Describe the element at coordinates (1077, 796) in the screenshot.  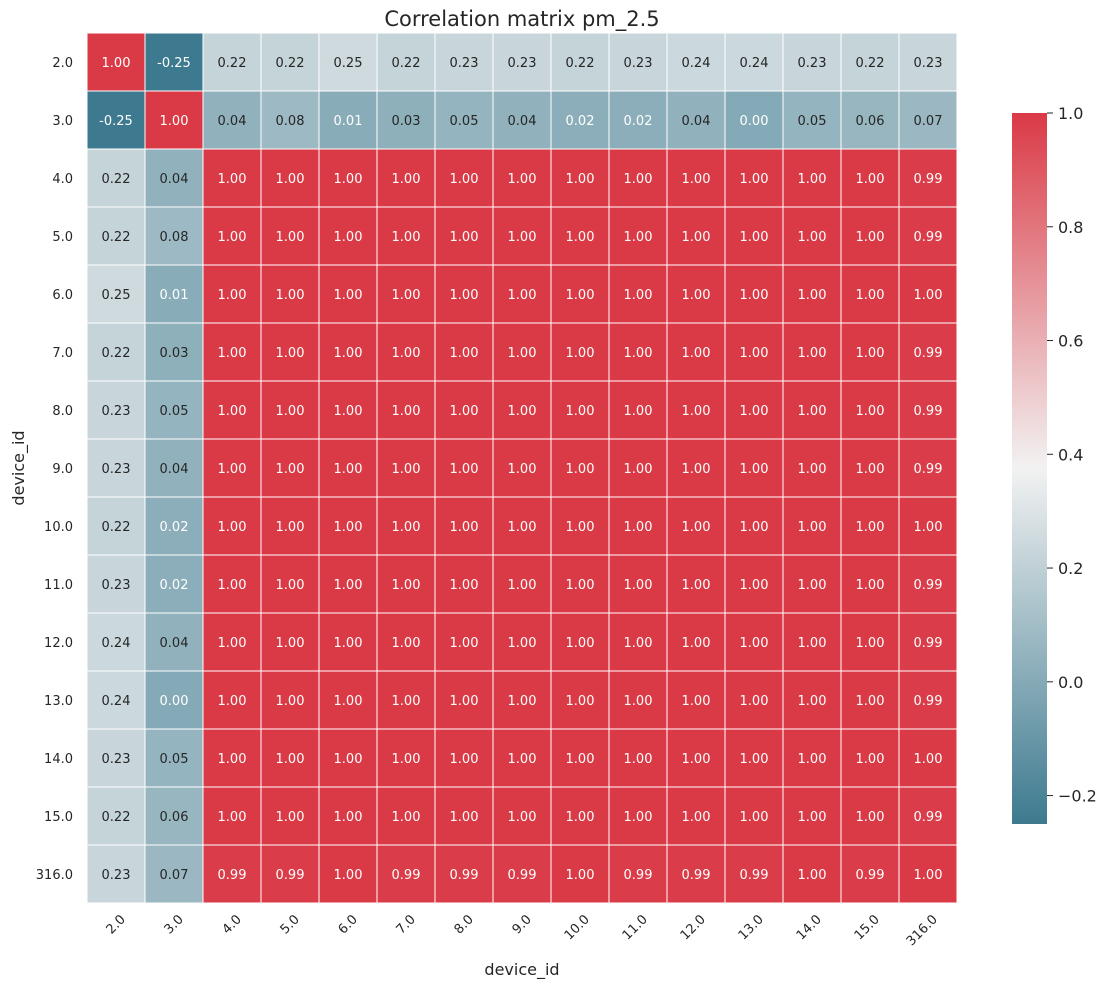
I see `colorbar-tick-label: −0.2` at that location.